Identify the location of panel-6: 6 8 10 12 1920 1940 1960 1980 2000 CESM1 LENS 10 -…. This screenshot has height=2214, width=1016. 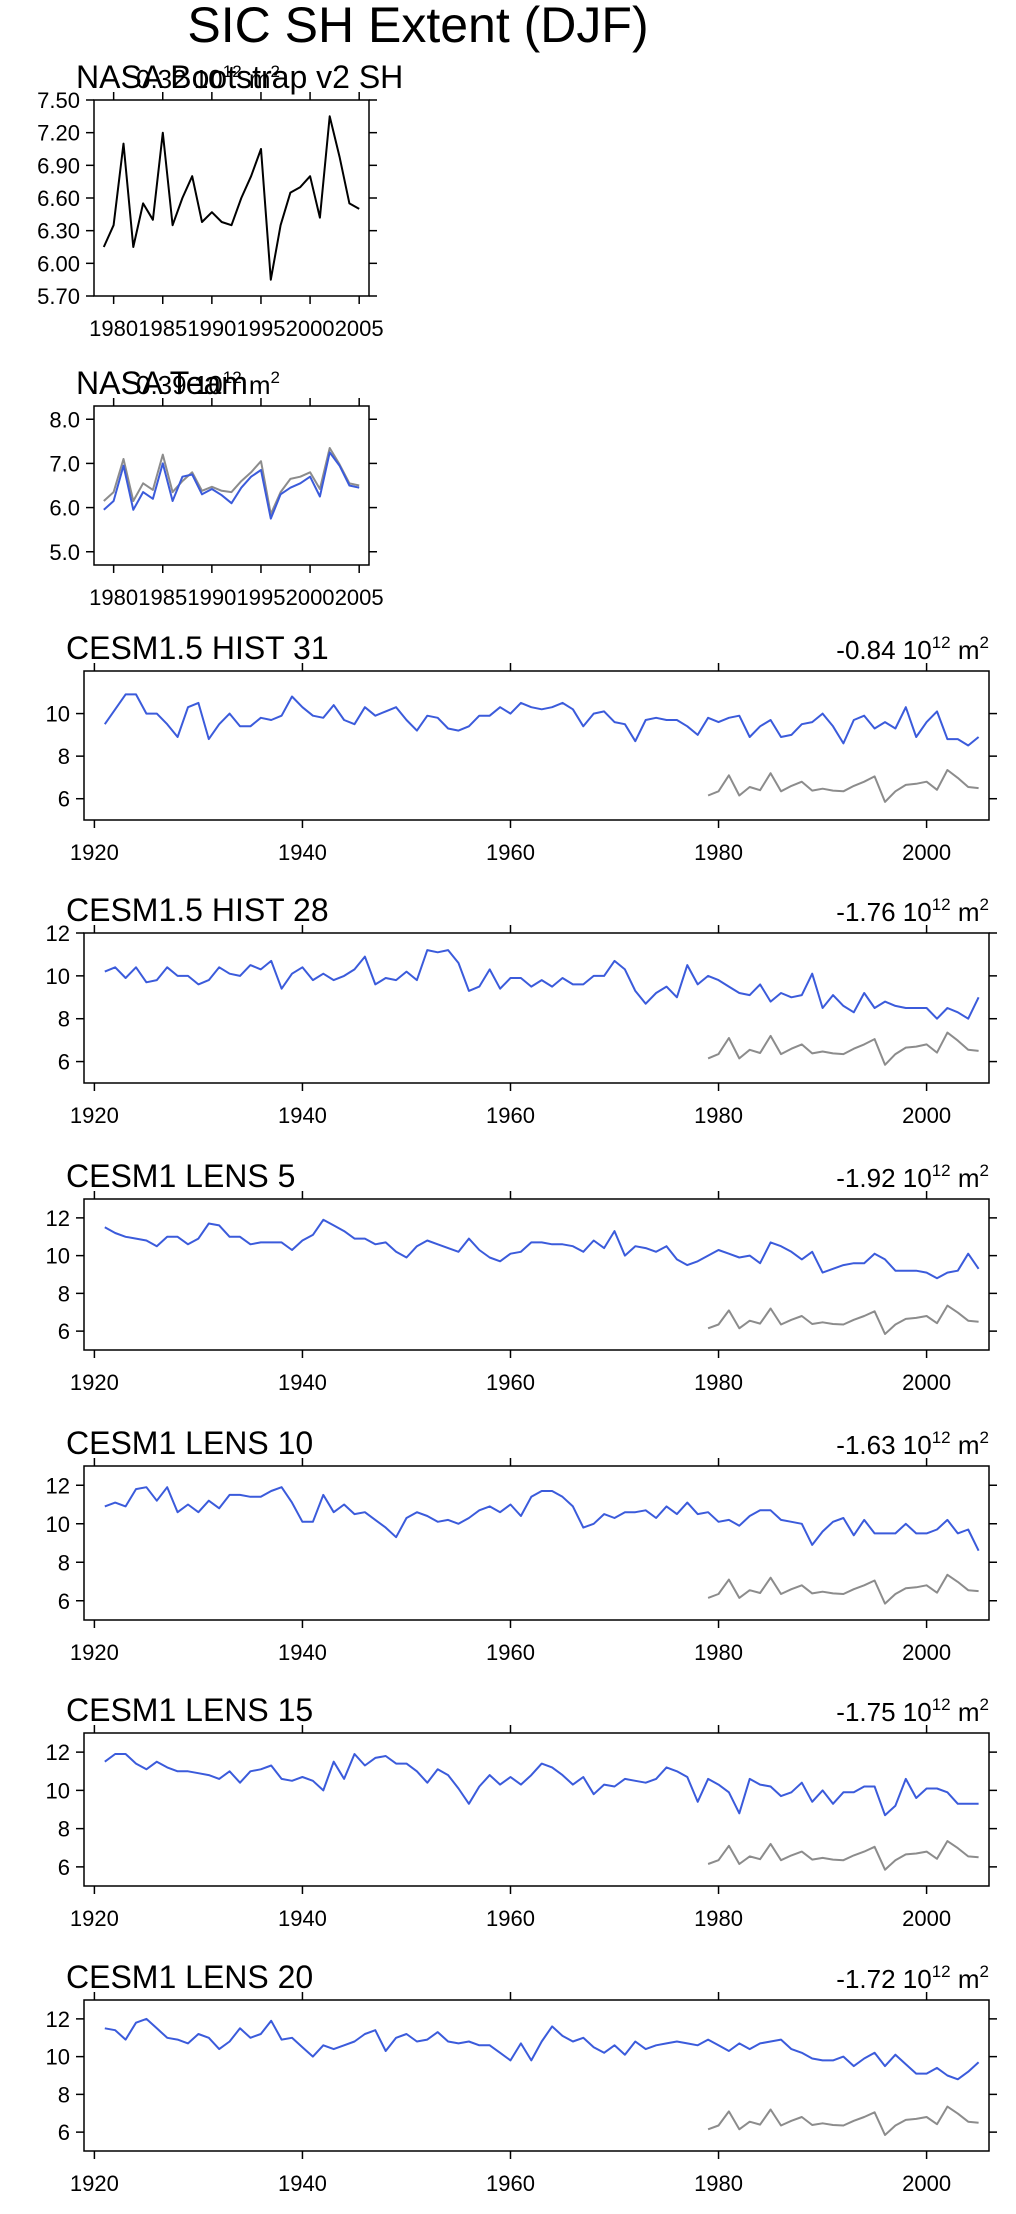
(521, 1545).